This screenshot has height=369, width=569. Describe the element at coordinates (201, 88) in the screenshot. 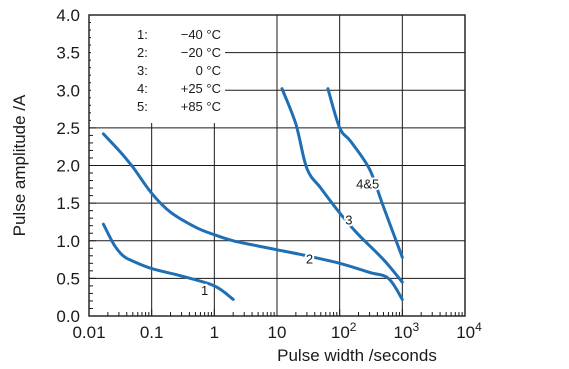

I see `legend-entry: +25 °C` at that location.